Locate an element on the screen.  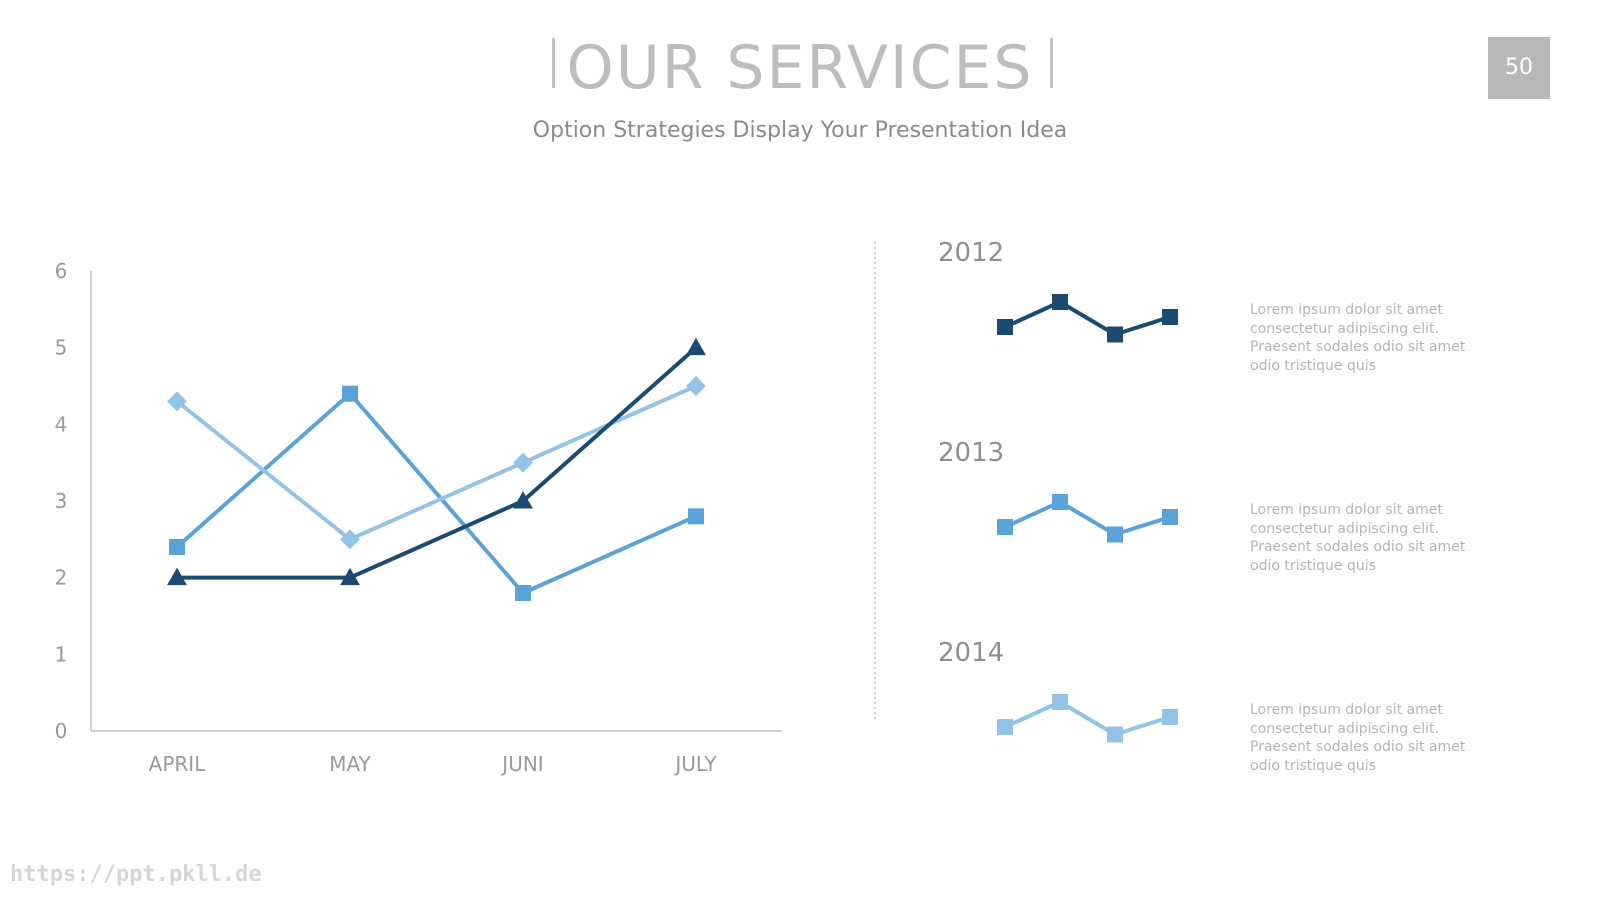
x-tick-label: JULY is located at coordinates (695, 764).